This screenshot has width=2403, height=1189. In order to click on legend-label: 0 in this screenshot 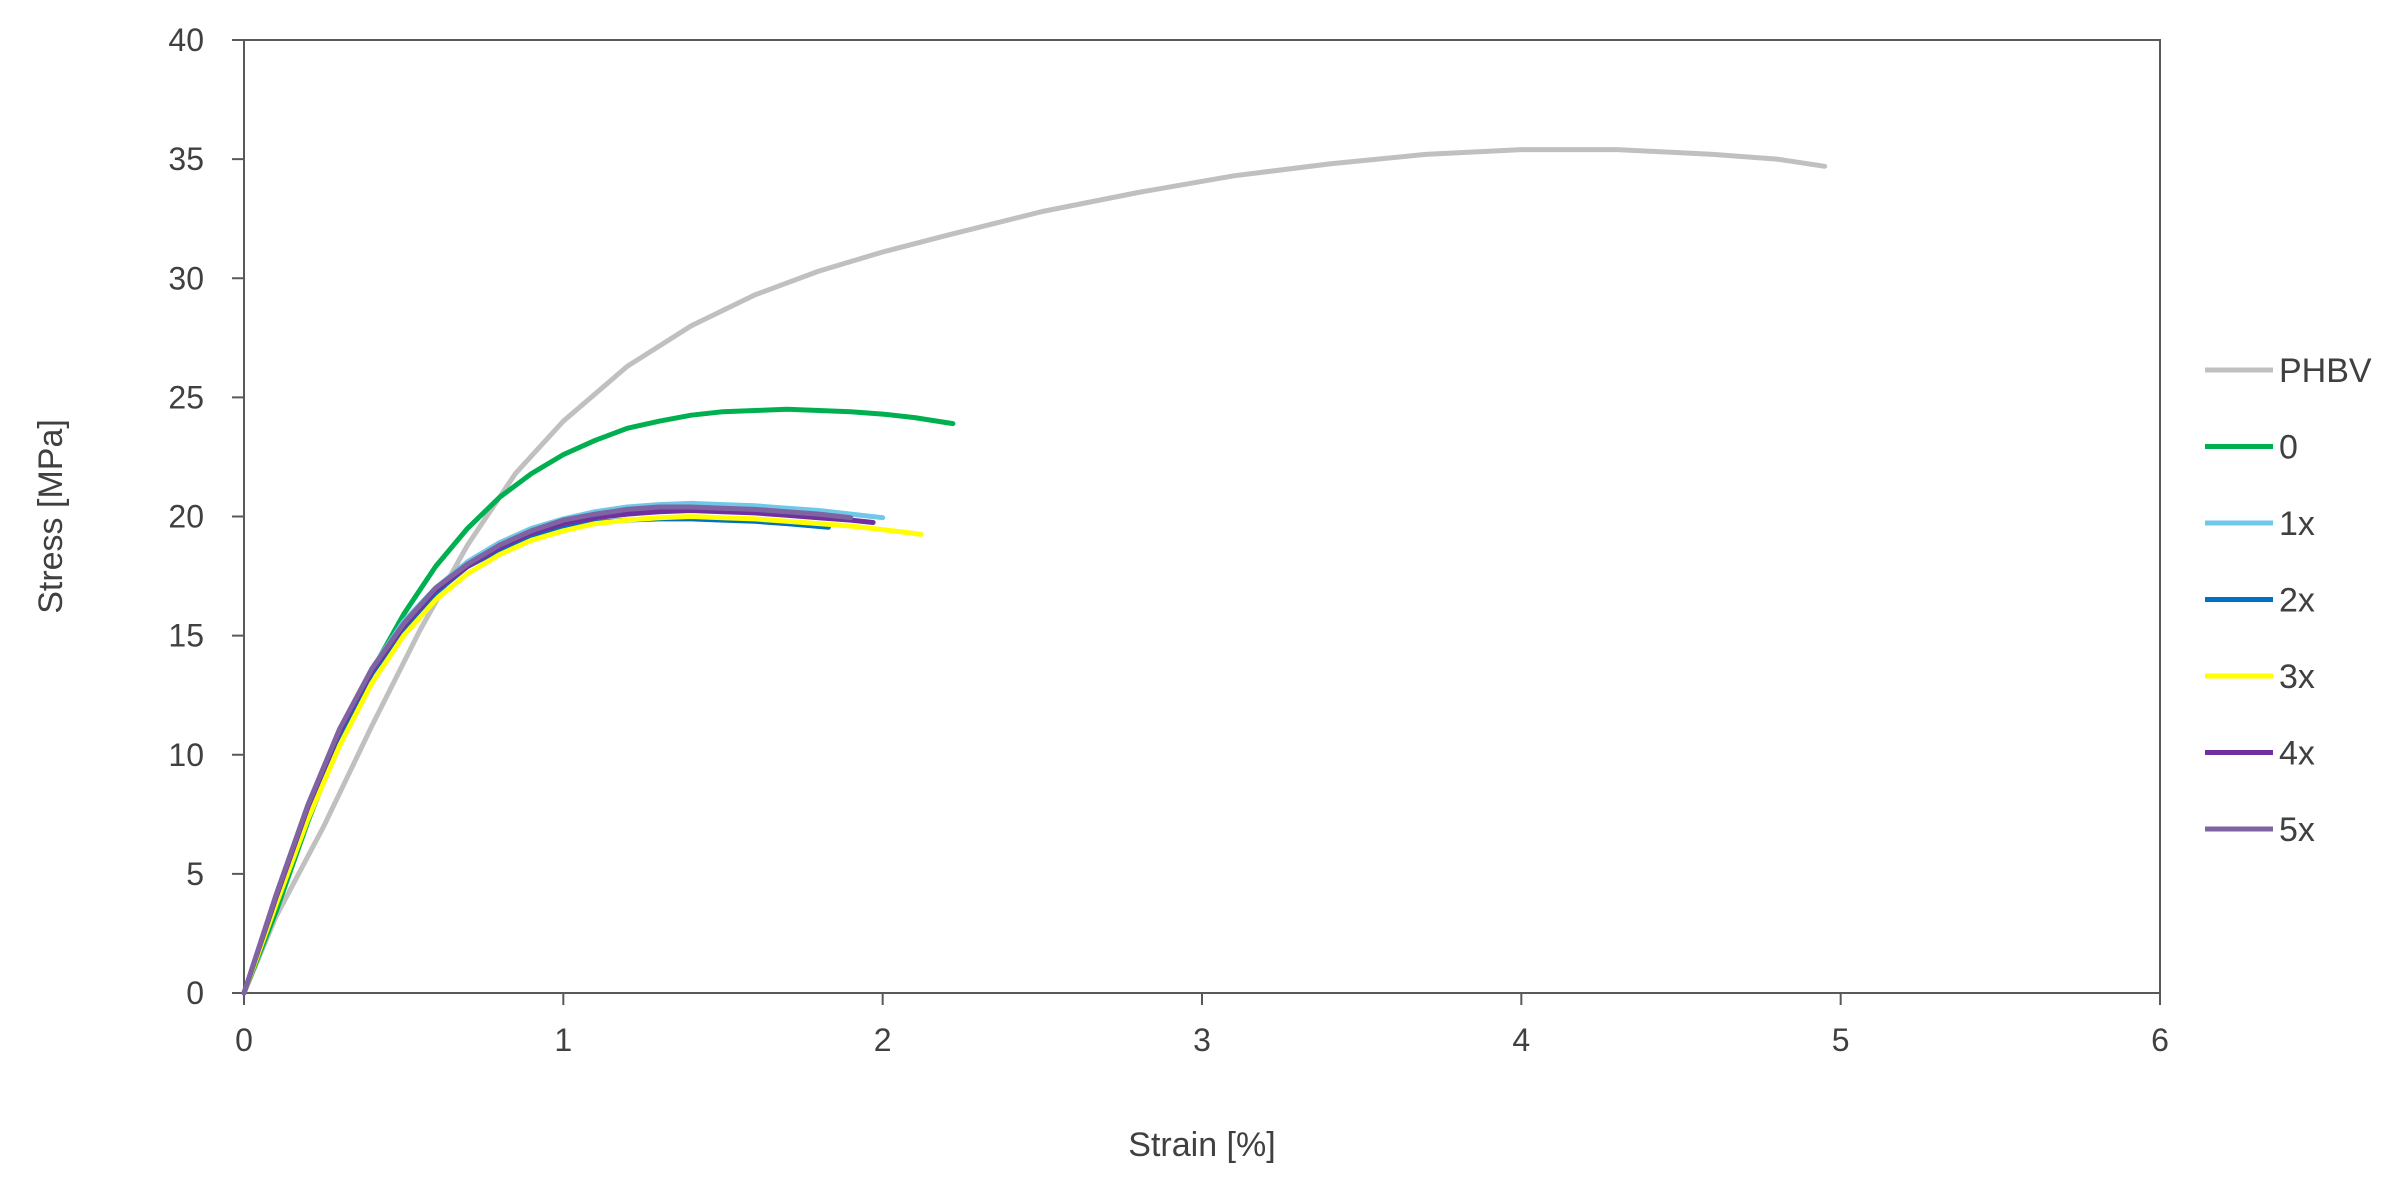, I will do `click(2288, 448)`.